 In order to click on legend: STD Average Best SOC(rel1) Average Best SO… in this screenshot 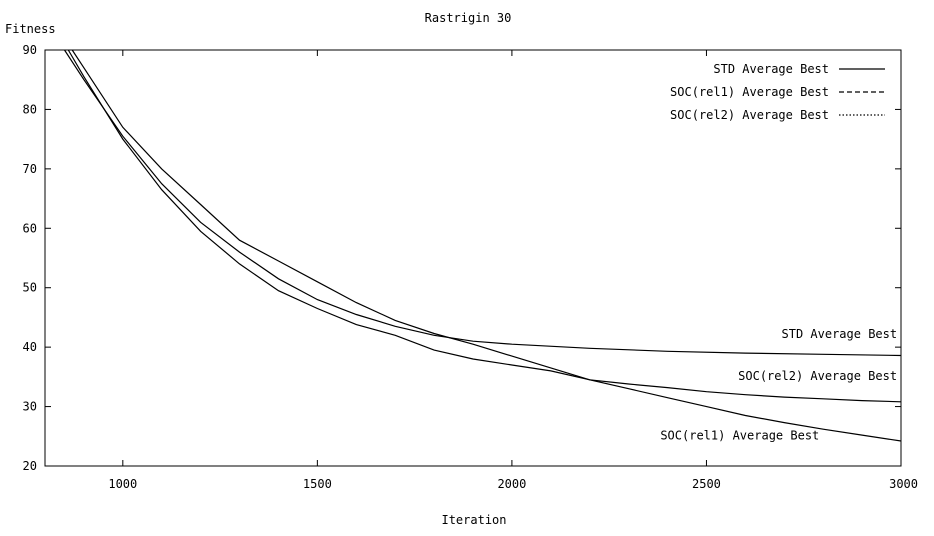, I will do `click(777, 92)`.